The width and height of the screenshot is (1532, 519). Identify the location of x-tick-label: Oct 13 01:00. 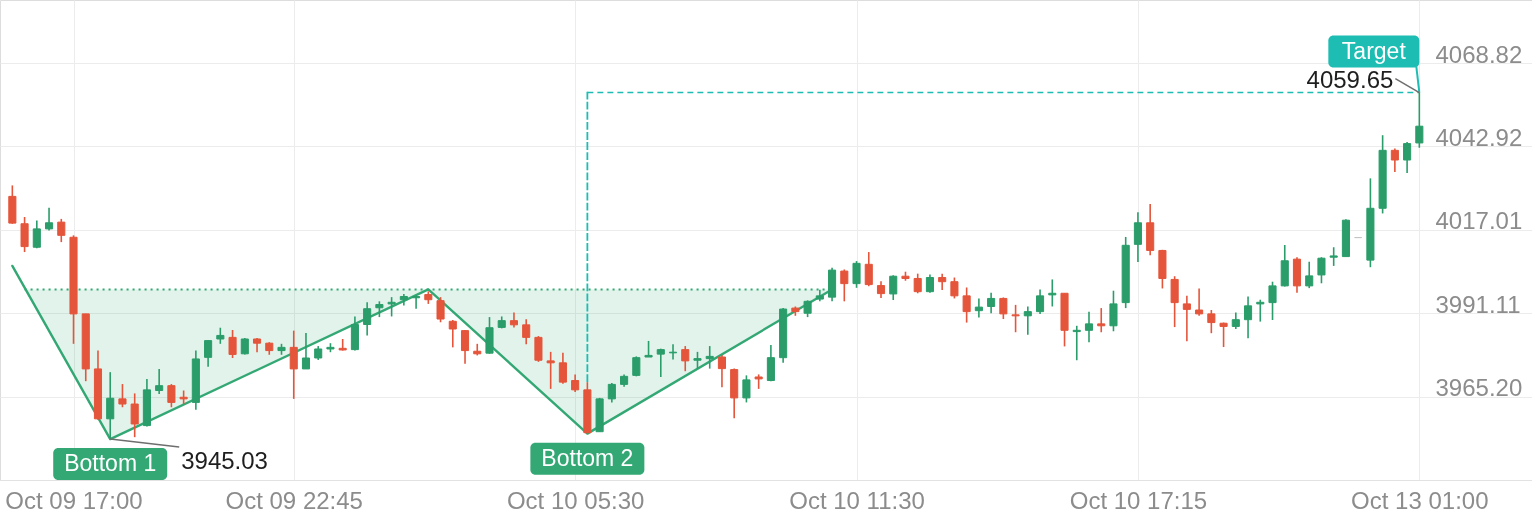
(1420, 500).